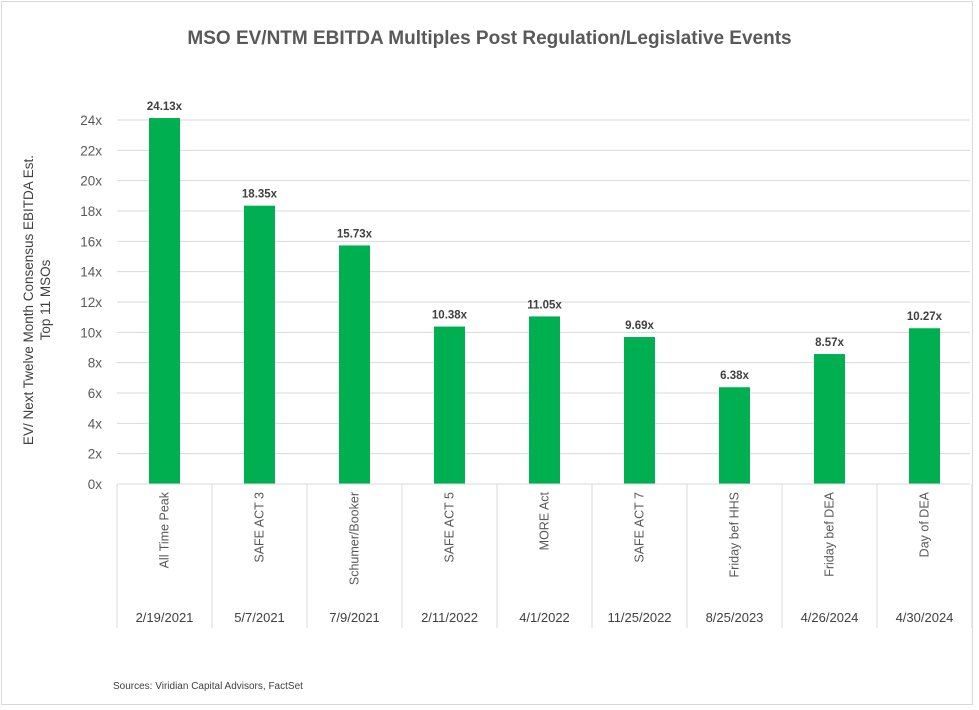  What do you see at coordinates (735, 617) in the screenshot?
I see `date-label: 8/25/2023` at bounding box center [735, 617].